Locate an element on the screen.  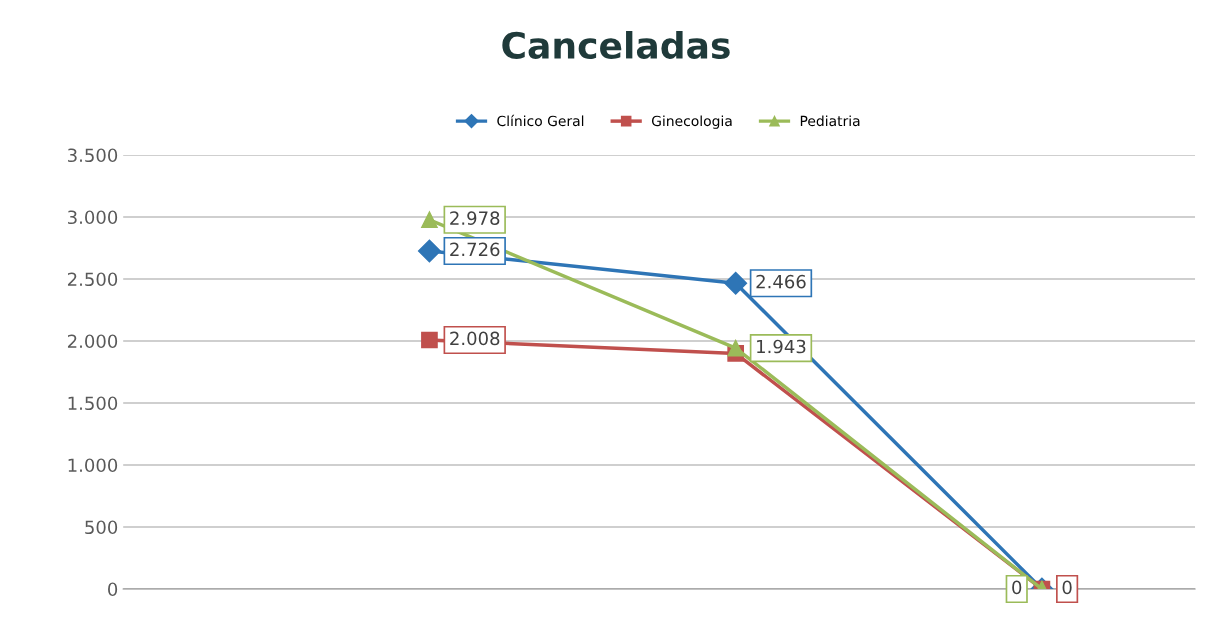
chart-title: Canceladas is located at coordinates (616, 45).